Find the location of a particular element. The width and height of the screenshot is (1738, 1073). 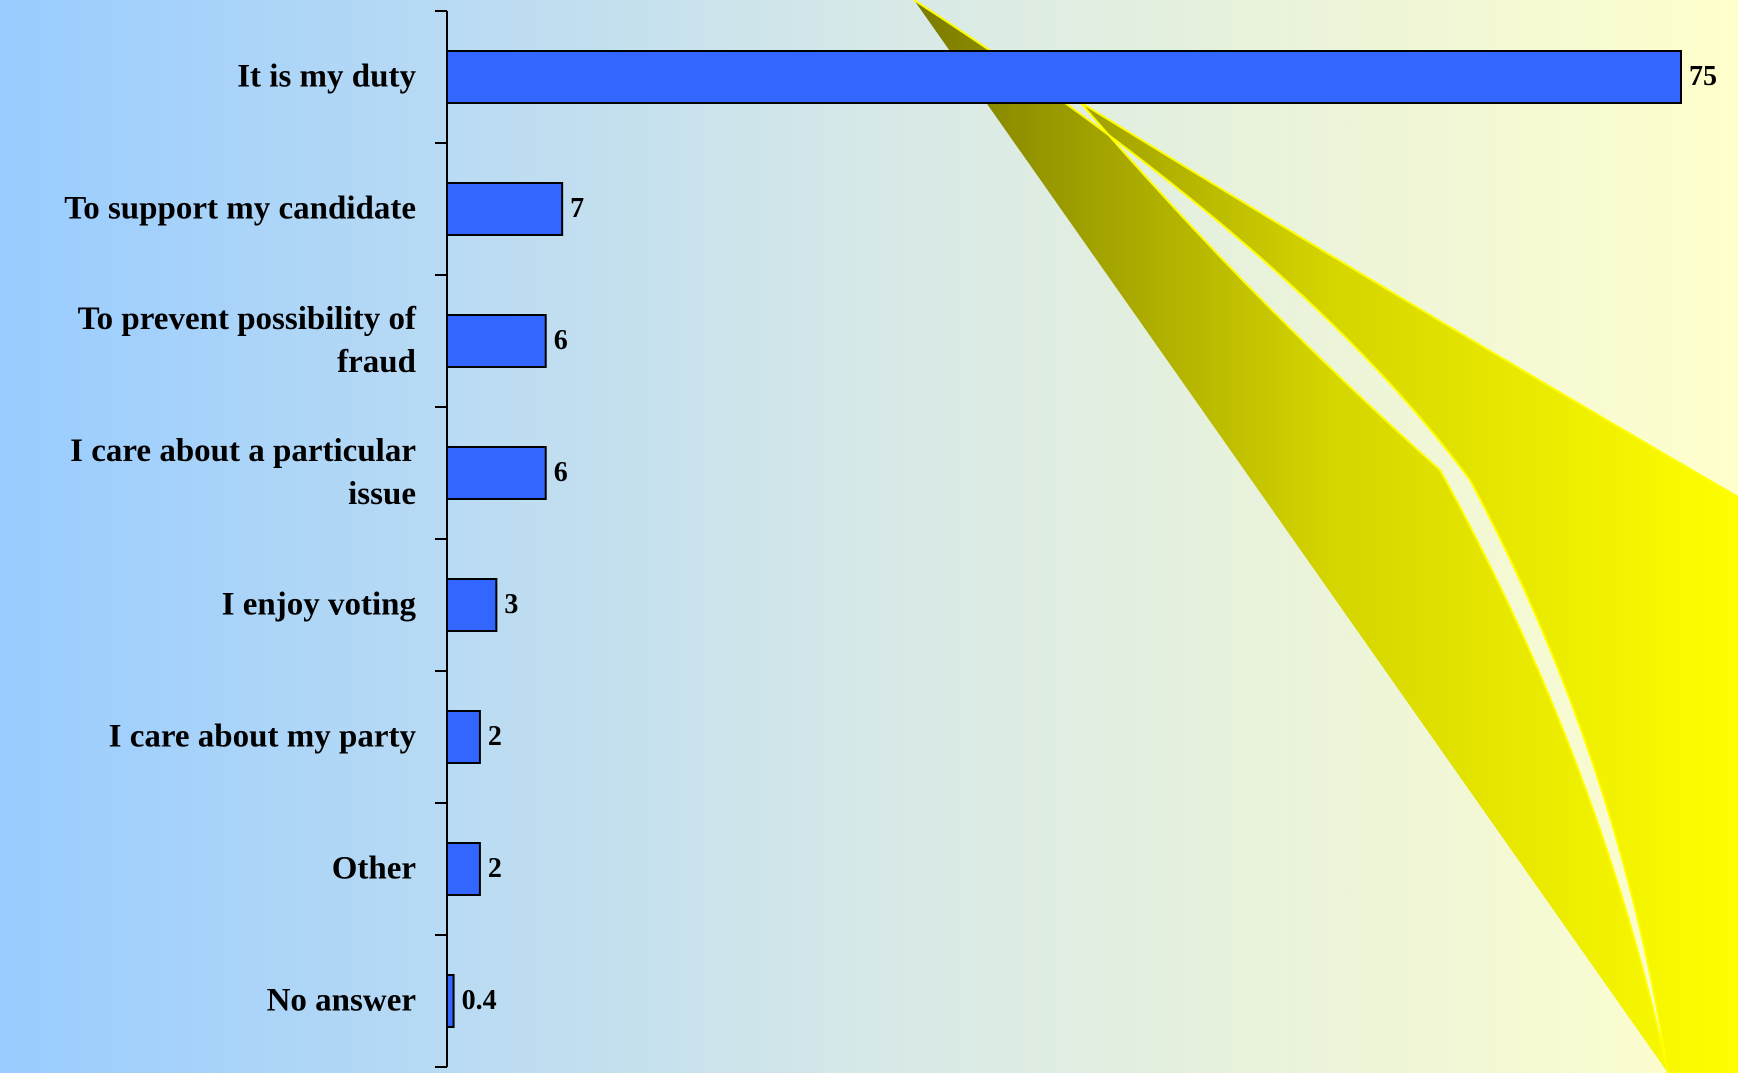

value-label: 0.4 is located at coordinates (479, 1000).